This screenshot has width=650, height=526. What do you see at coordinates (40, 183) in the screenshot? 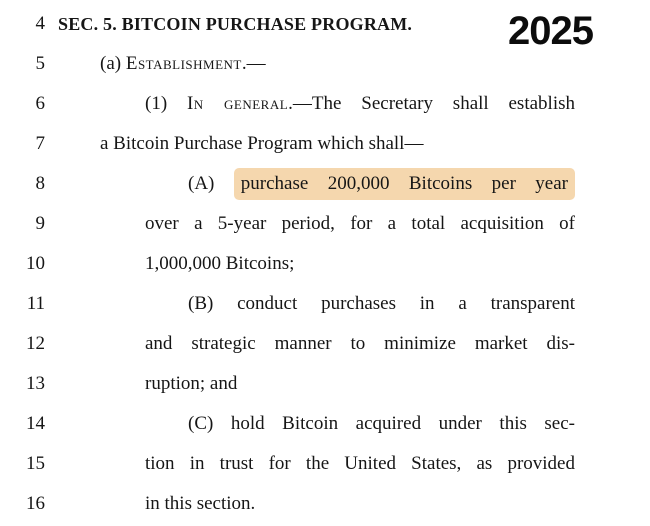
I see `line-number: 8` at bounding box center [40, 183].